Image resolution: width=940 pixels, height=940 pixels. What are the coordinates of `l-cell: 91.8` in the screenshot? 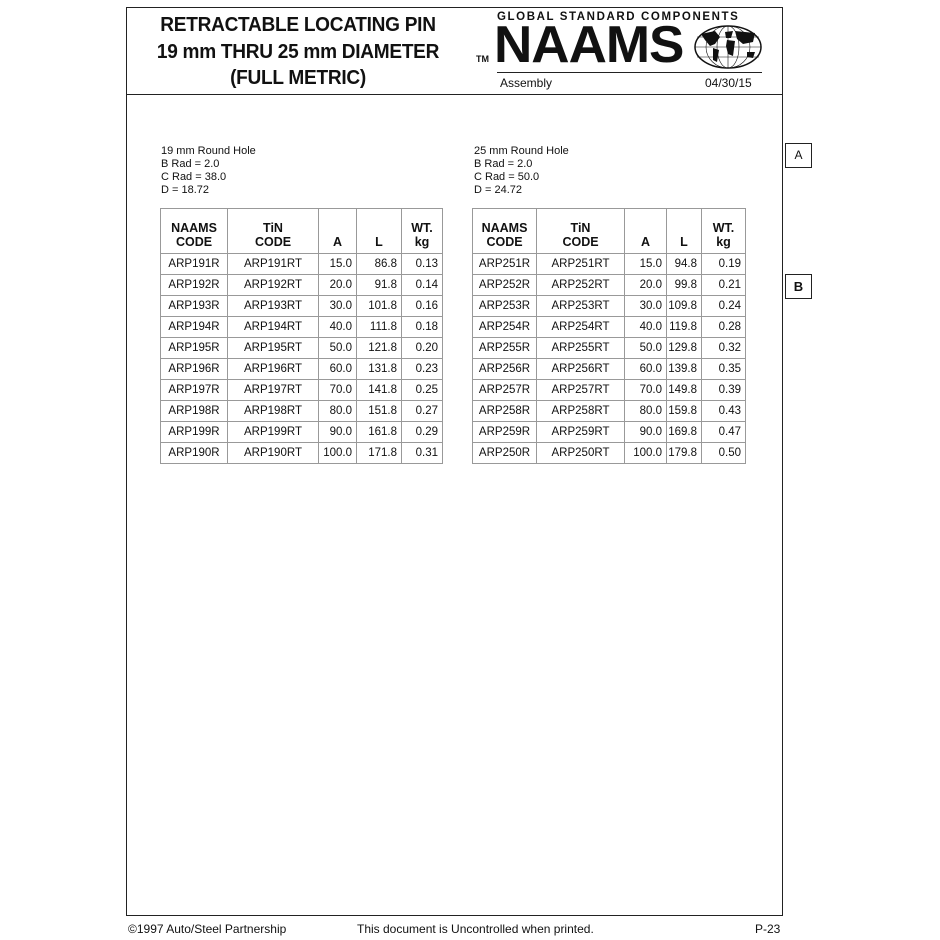 It's located at (379, 285).